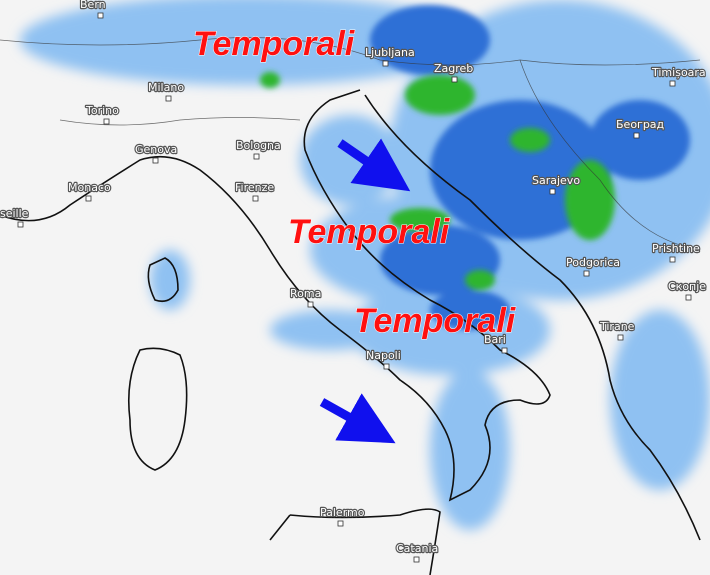  Describe the element at coordinates (640, 124) in the screenshot. I see `city-label: Београд` at that location.